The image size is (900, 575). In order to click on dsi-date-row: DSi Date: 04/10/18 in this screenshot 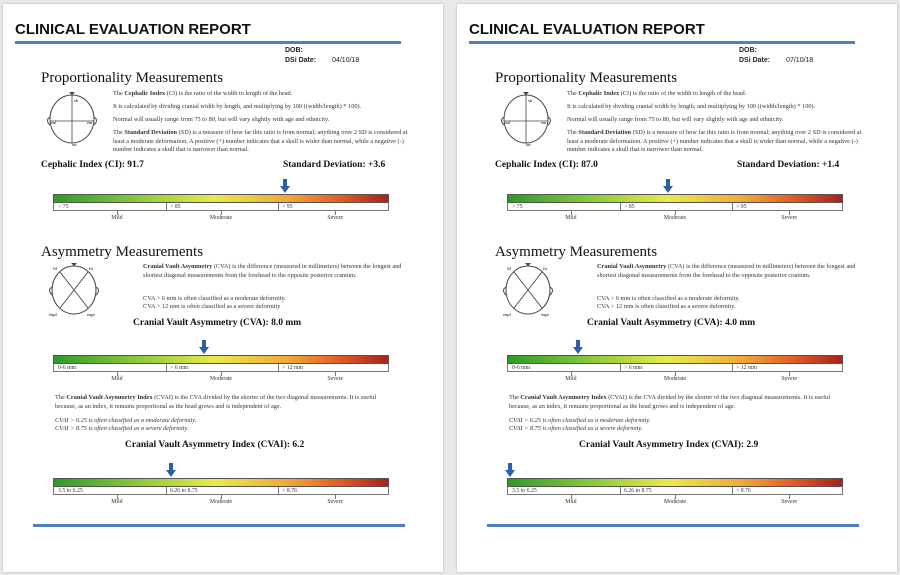, I will do `click(322, 60)`.